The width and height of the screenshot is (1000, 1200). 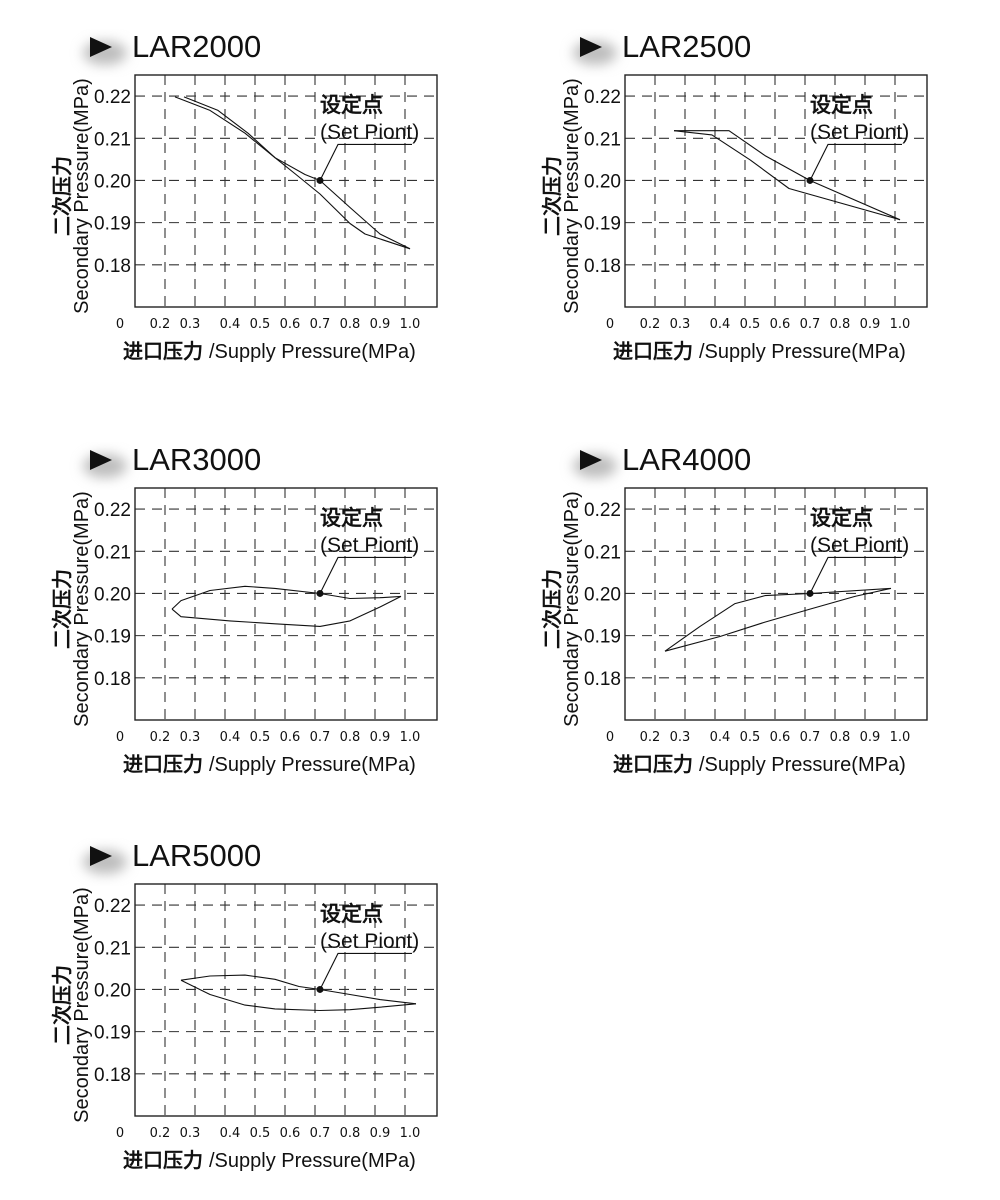 I want to click on set-point-label-cn: 设定点, so click(x=351, y=518).